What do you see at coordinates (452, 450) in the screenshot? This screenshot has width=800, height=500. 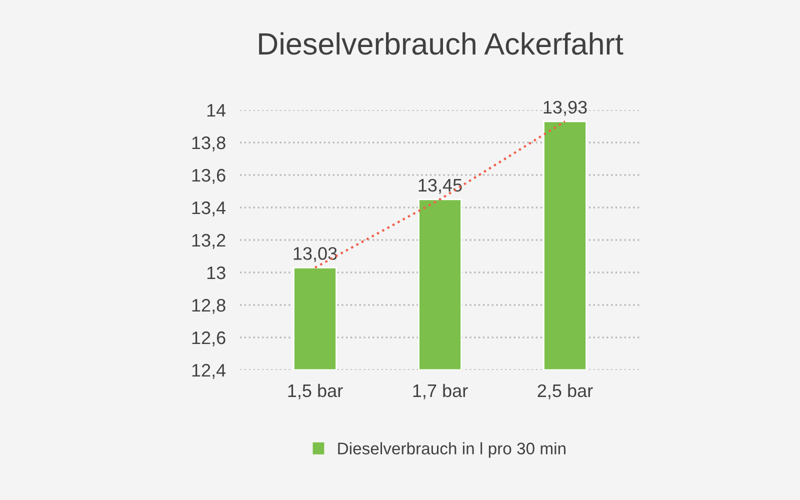 I see `legend-label: Dieselverbrauch in l pro 30 min` at bounding box center [452, 450].